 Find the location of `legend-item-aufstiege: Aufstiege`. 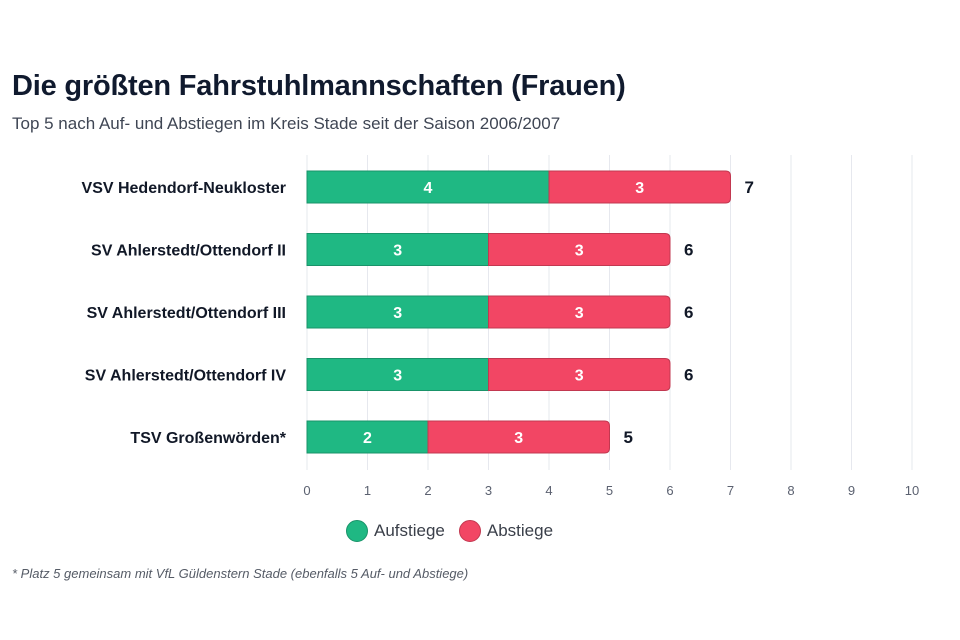

legend-item-aufstiege: Aufstiege is located at coordinates (395, 531).